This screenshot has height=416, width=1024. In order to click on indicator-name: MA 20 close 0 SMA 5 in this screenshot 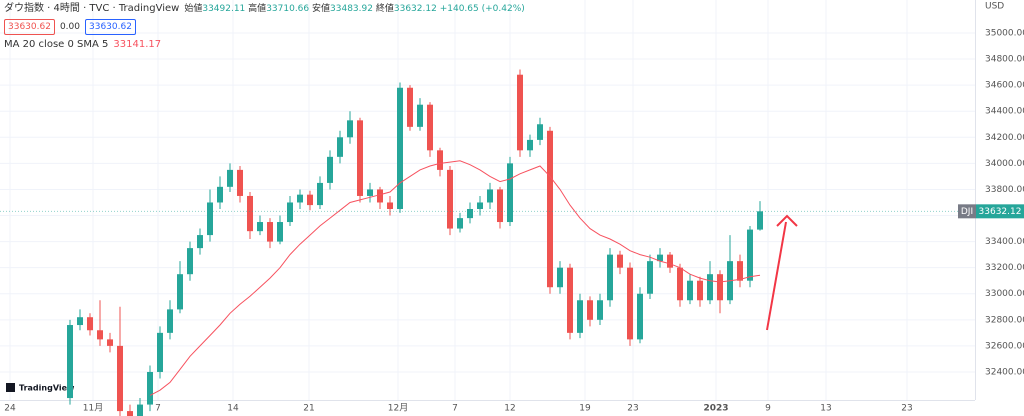, I will do `click(56, 44)`.